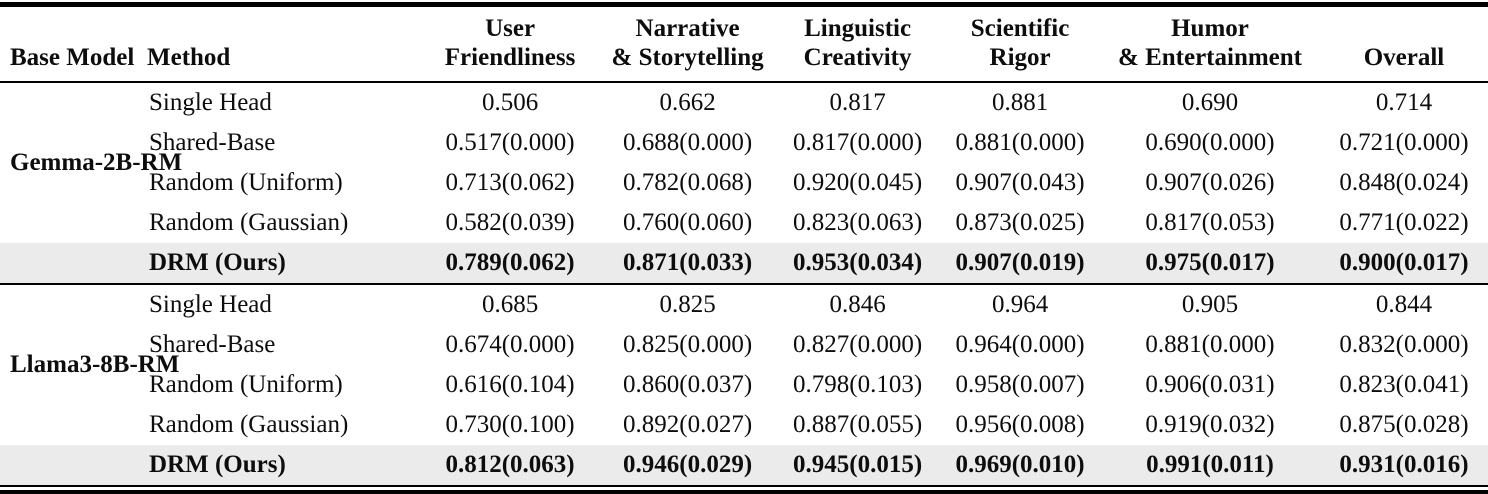 The image size is (1488, 494). What do you see at coordinates (95, 364) in the screenshot?
I see `base-model-label: Llama3-8B-RM` at bounding box center [95, 364].